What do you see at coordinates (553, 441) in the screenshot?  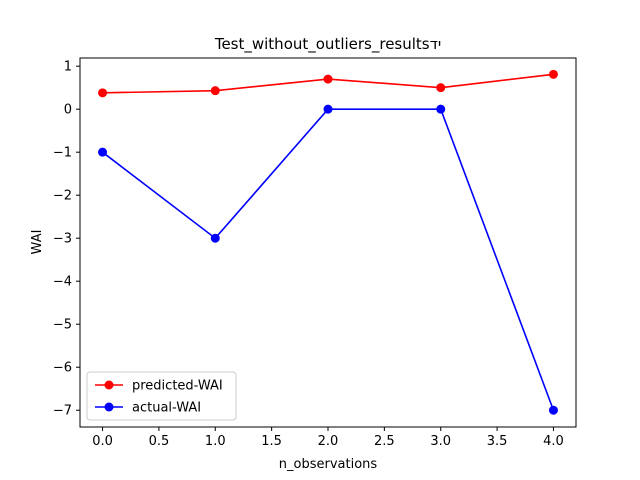 I see `x-tick-label: 4.0` at bounding box center [553, 441].